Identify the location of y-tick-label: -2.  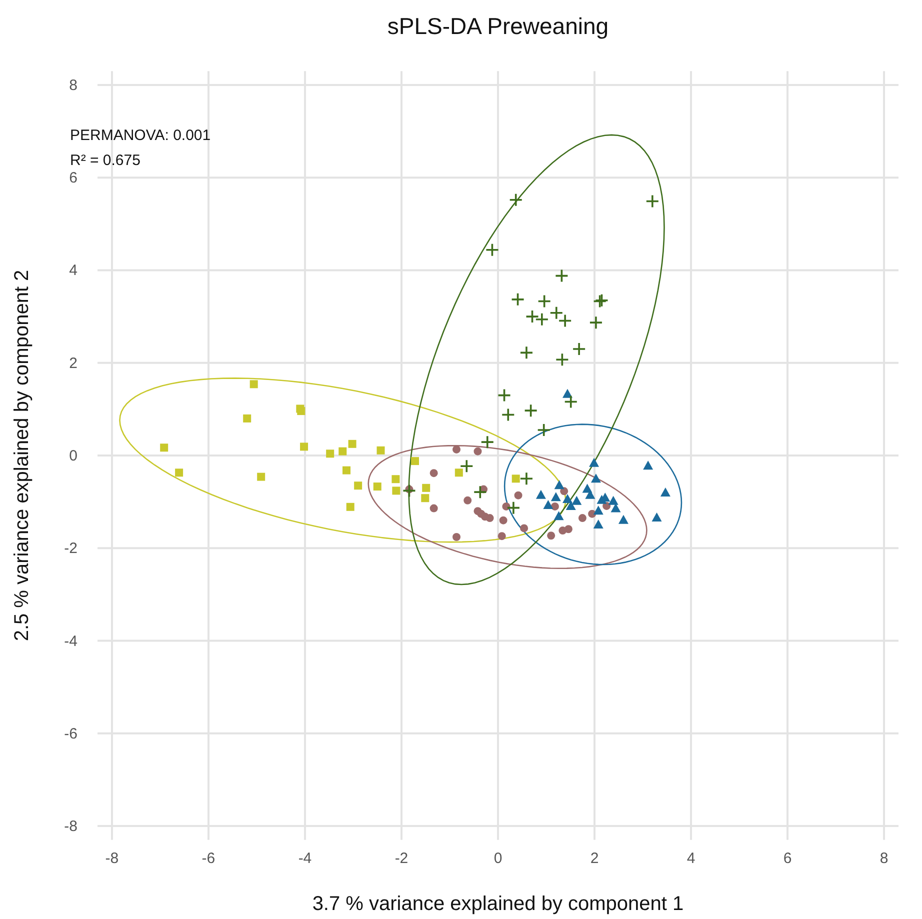
(71, 549).